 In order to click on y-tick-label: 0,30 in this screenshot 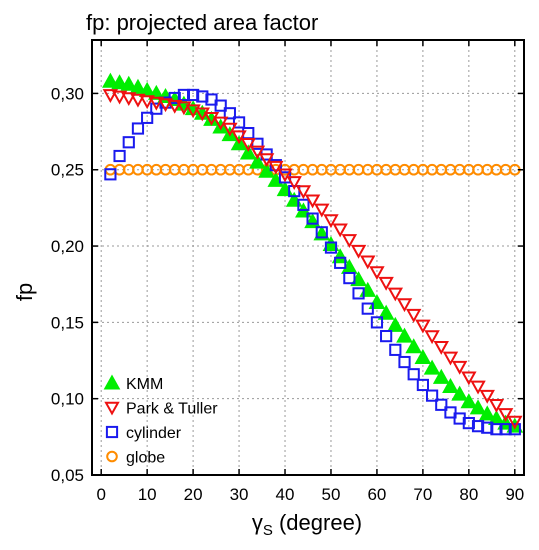, I will do `click(67, 93)`.